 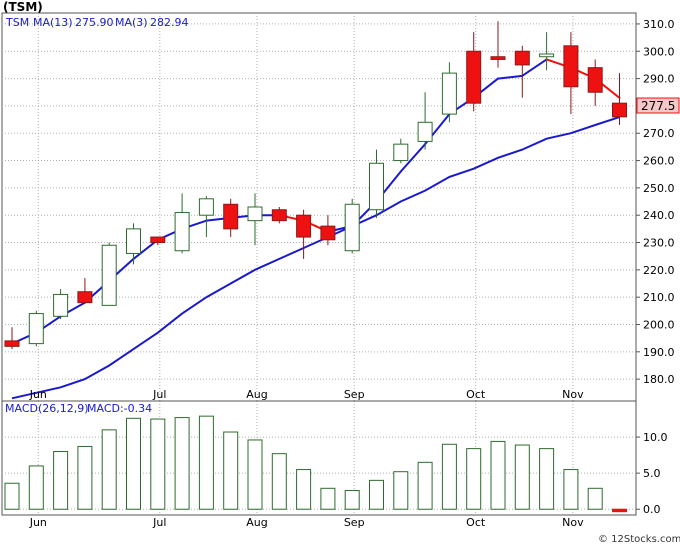 I want to click on month-label: Oct, so click(x=476, y=394).